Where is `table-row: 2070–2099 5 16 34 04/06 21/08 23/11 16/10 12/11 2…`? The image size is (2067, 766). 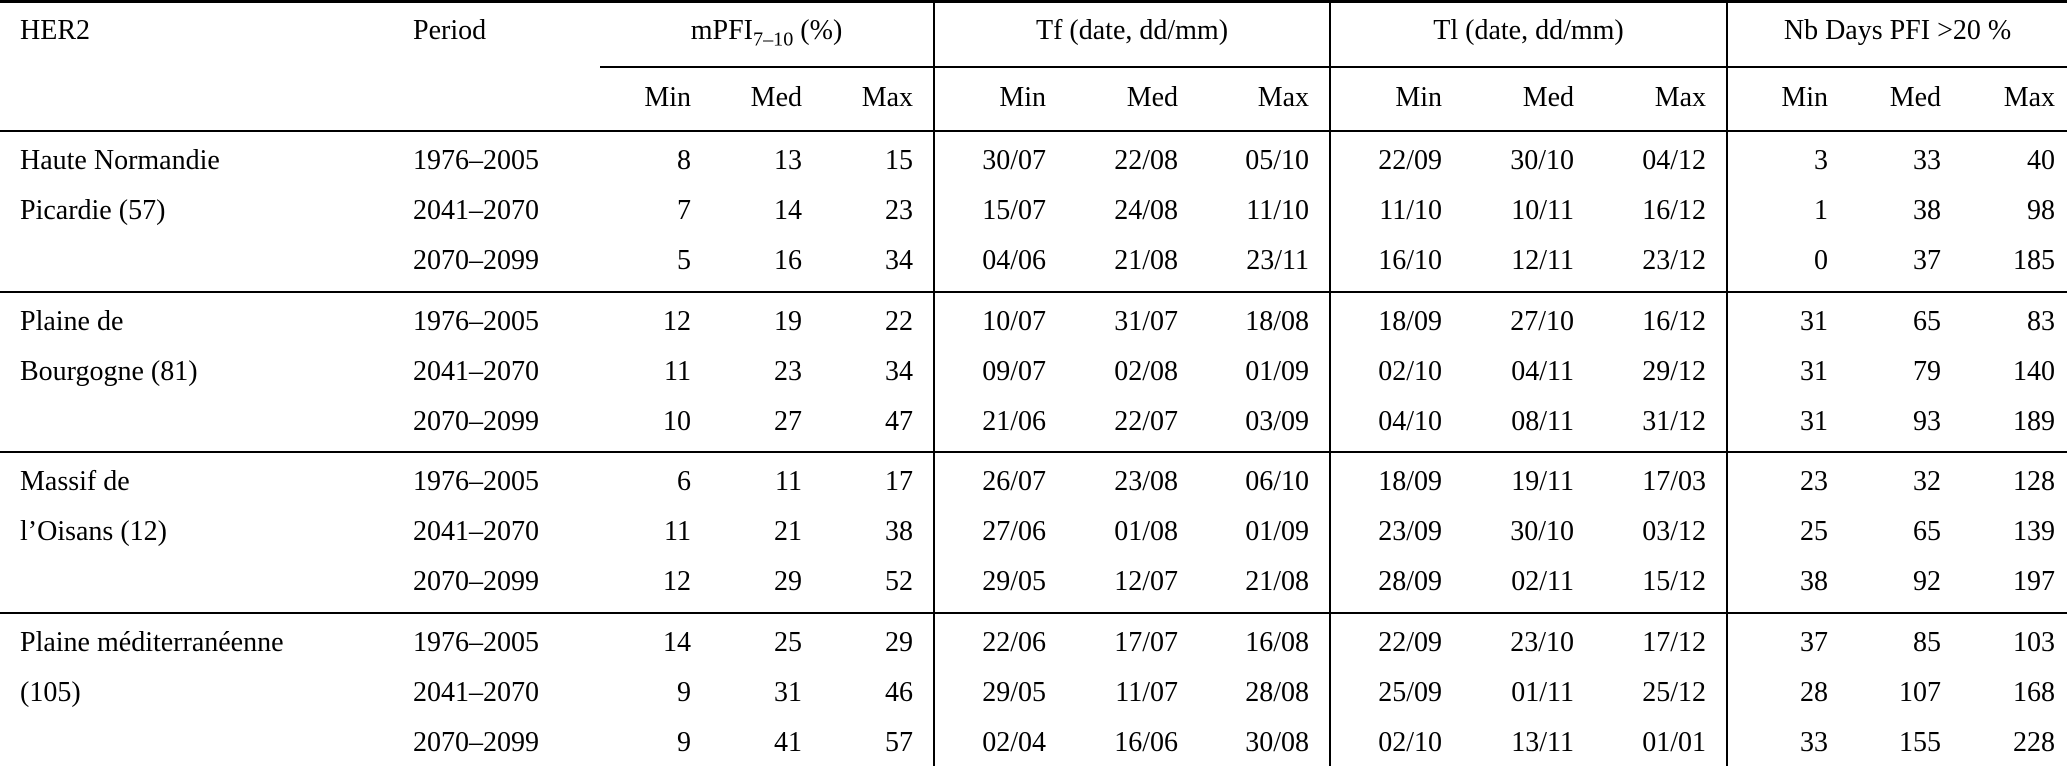 table-row: 2070–2099 5 16 34 04/06 21/08 23/11 16/10 12/11 2… is located at coordinates (1033, 264).